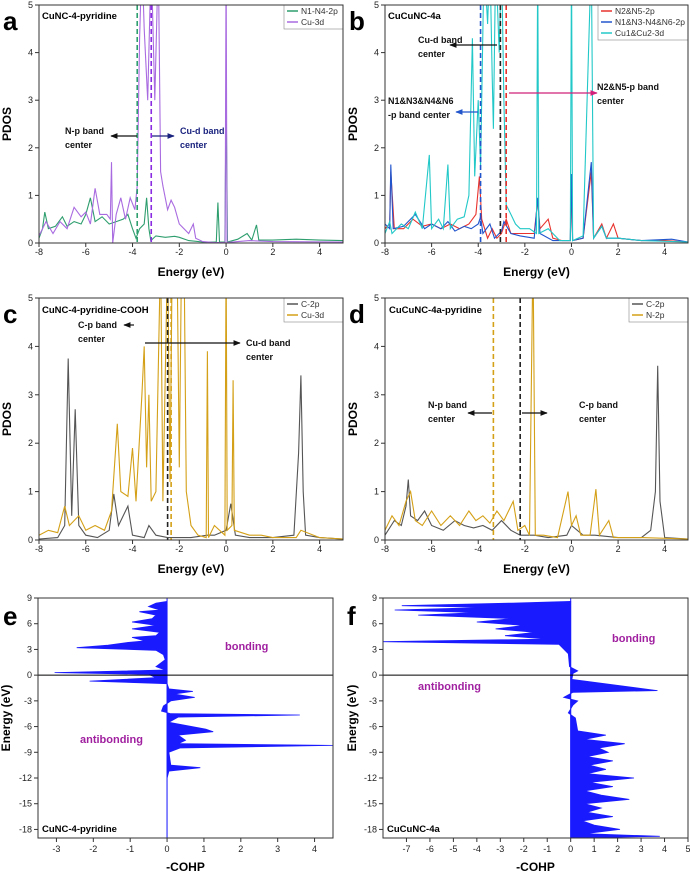 Image resolution: width=690 pixels, height=875 pixels. I want to click on annotation-text: -p band center, so click(419, 115).